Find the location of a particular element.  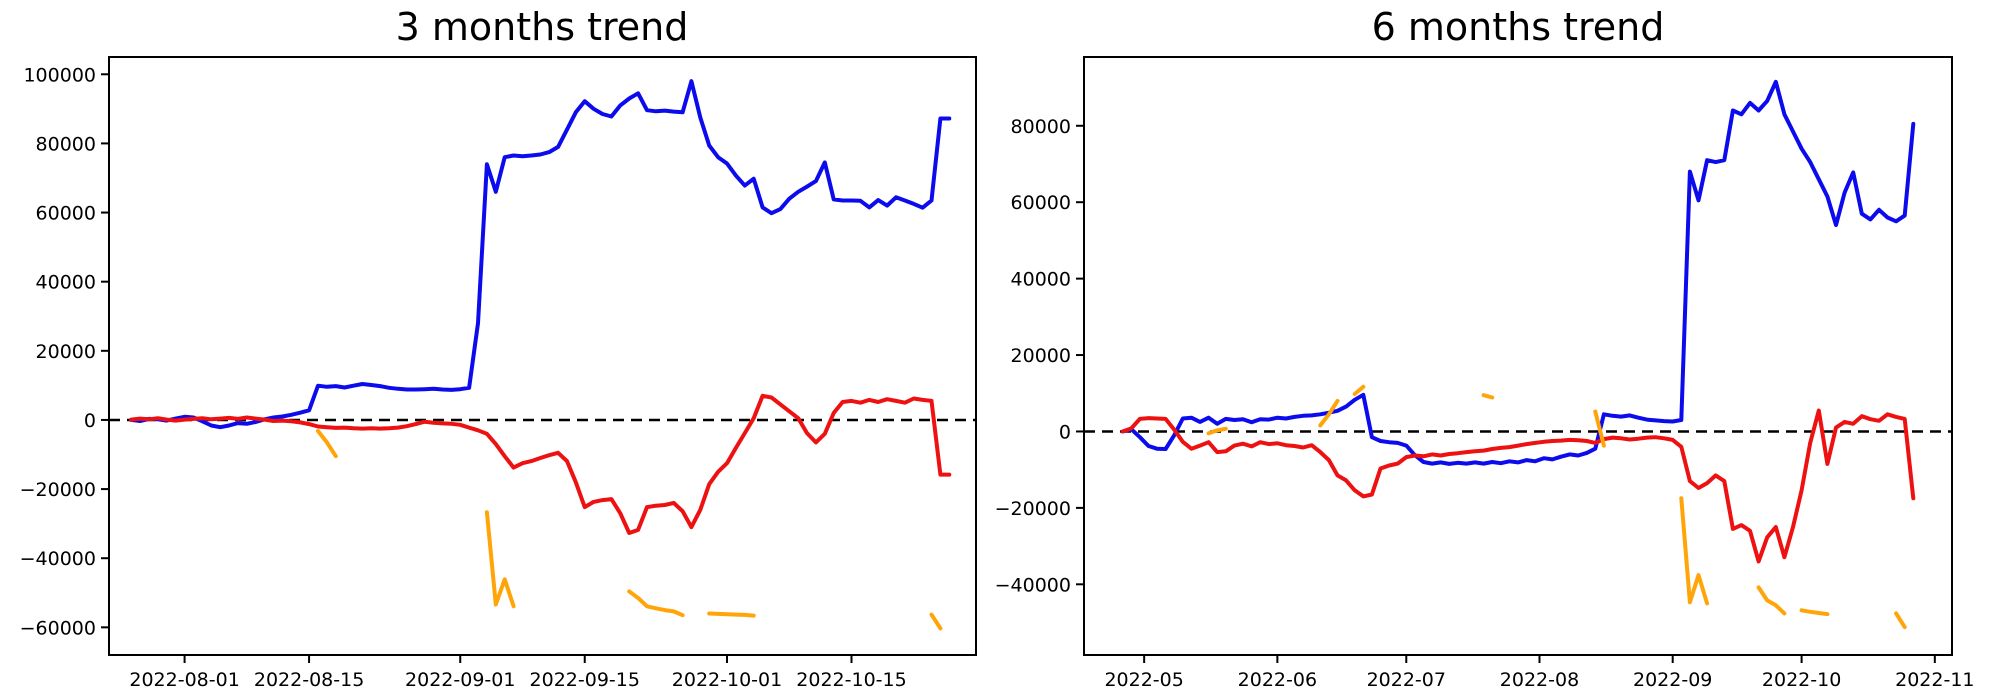

x-tick-label: 2022-09-15 is located at coordinates (585, 680).